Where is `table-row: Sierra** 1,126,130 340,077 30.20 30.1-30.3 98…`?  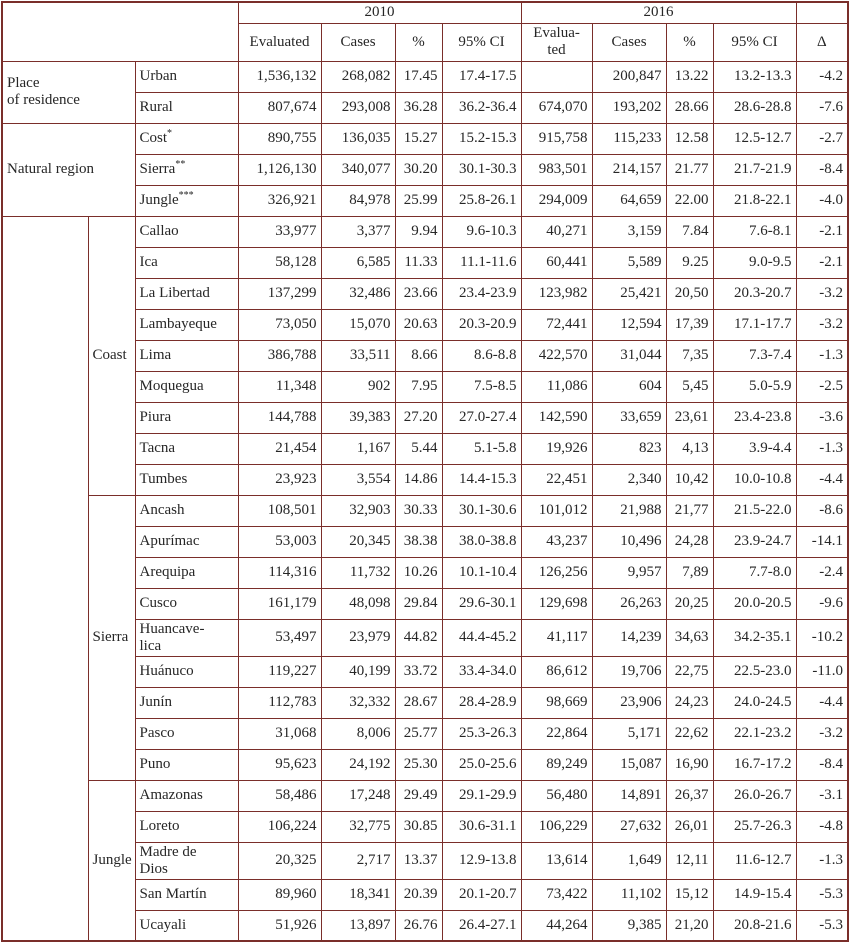
table-row: Sierra** 1,126,130 340,077 30.20 30.1-30.3 98… is located at coordinates (425, 169).